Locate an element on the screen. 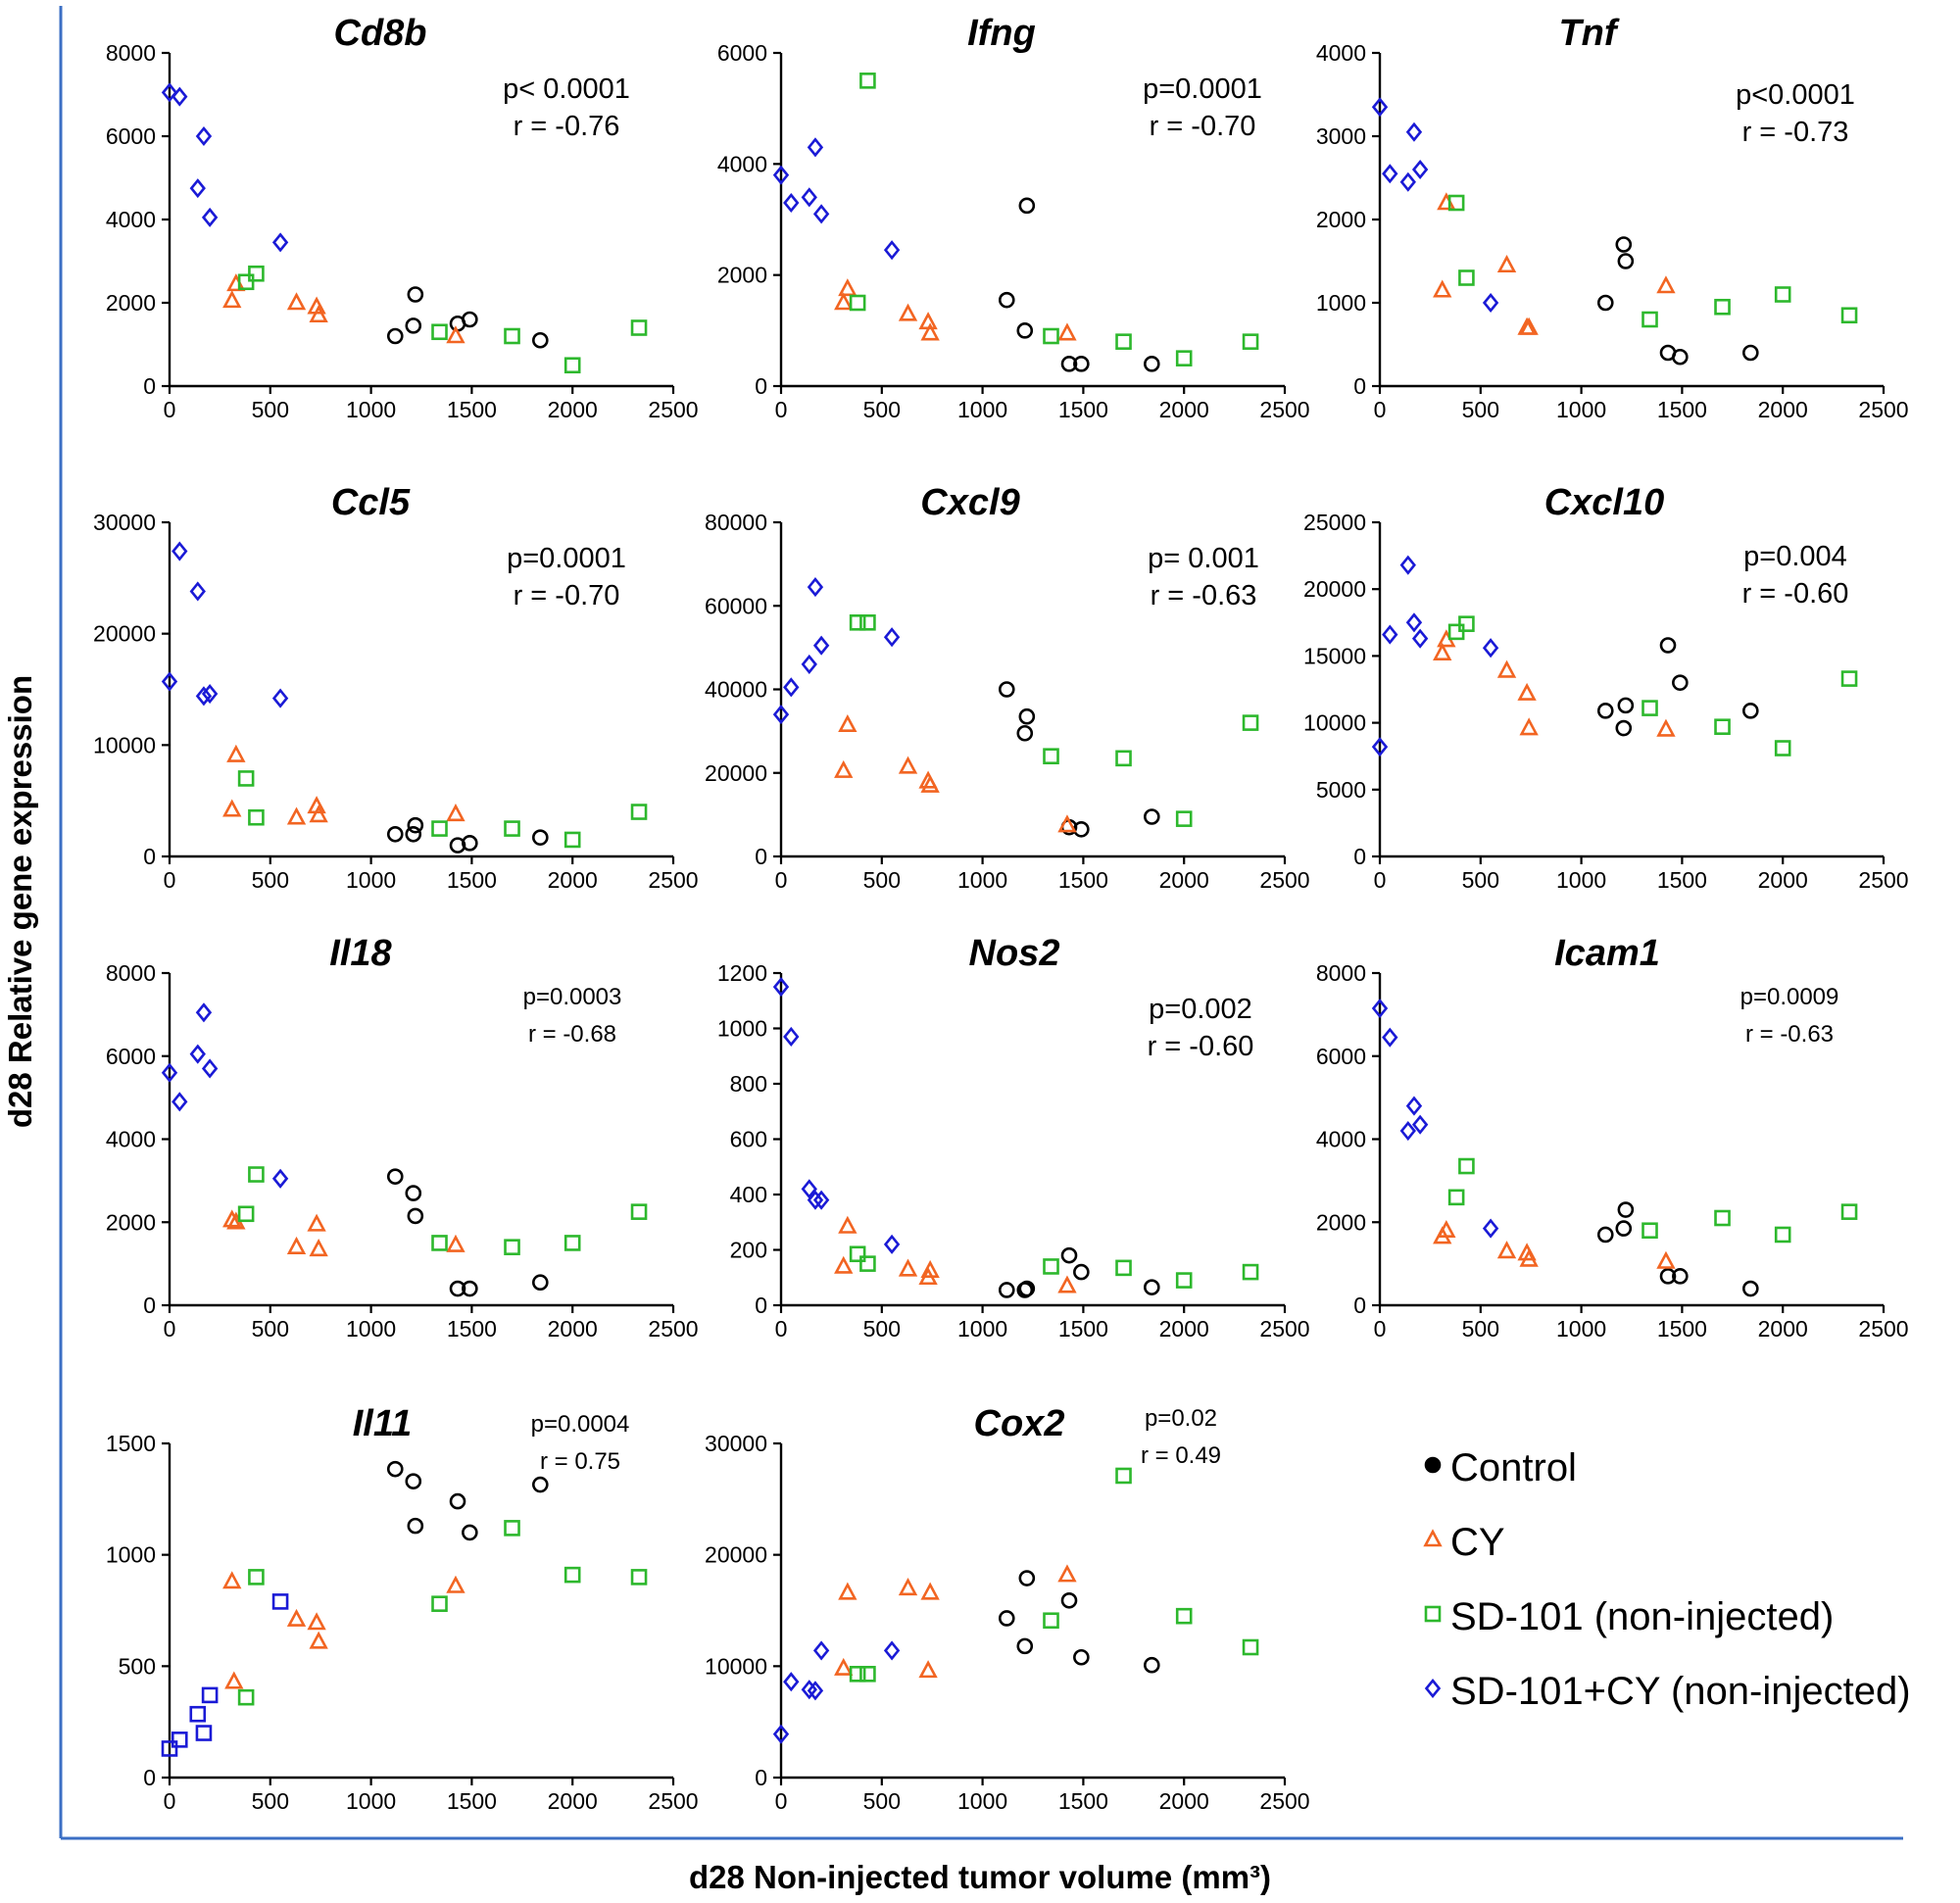 The image size is (1960, 1903). y-tick-label: 6000 is located at coordinates (131, 1056).